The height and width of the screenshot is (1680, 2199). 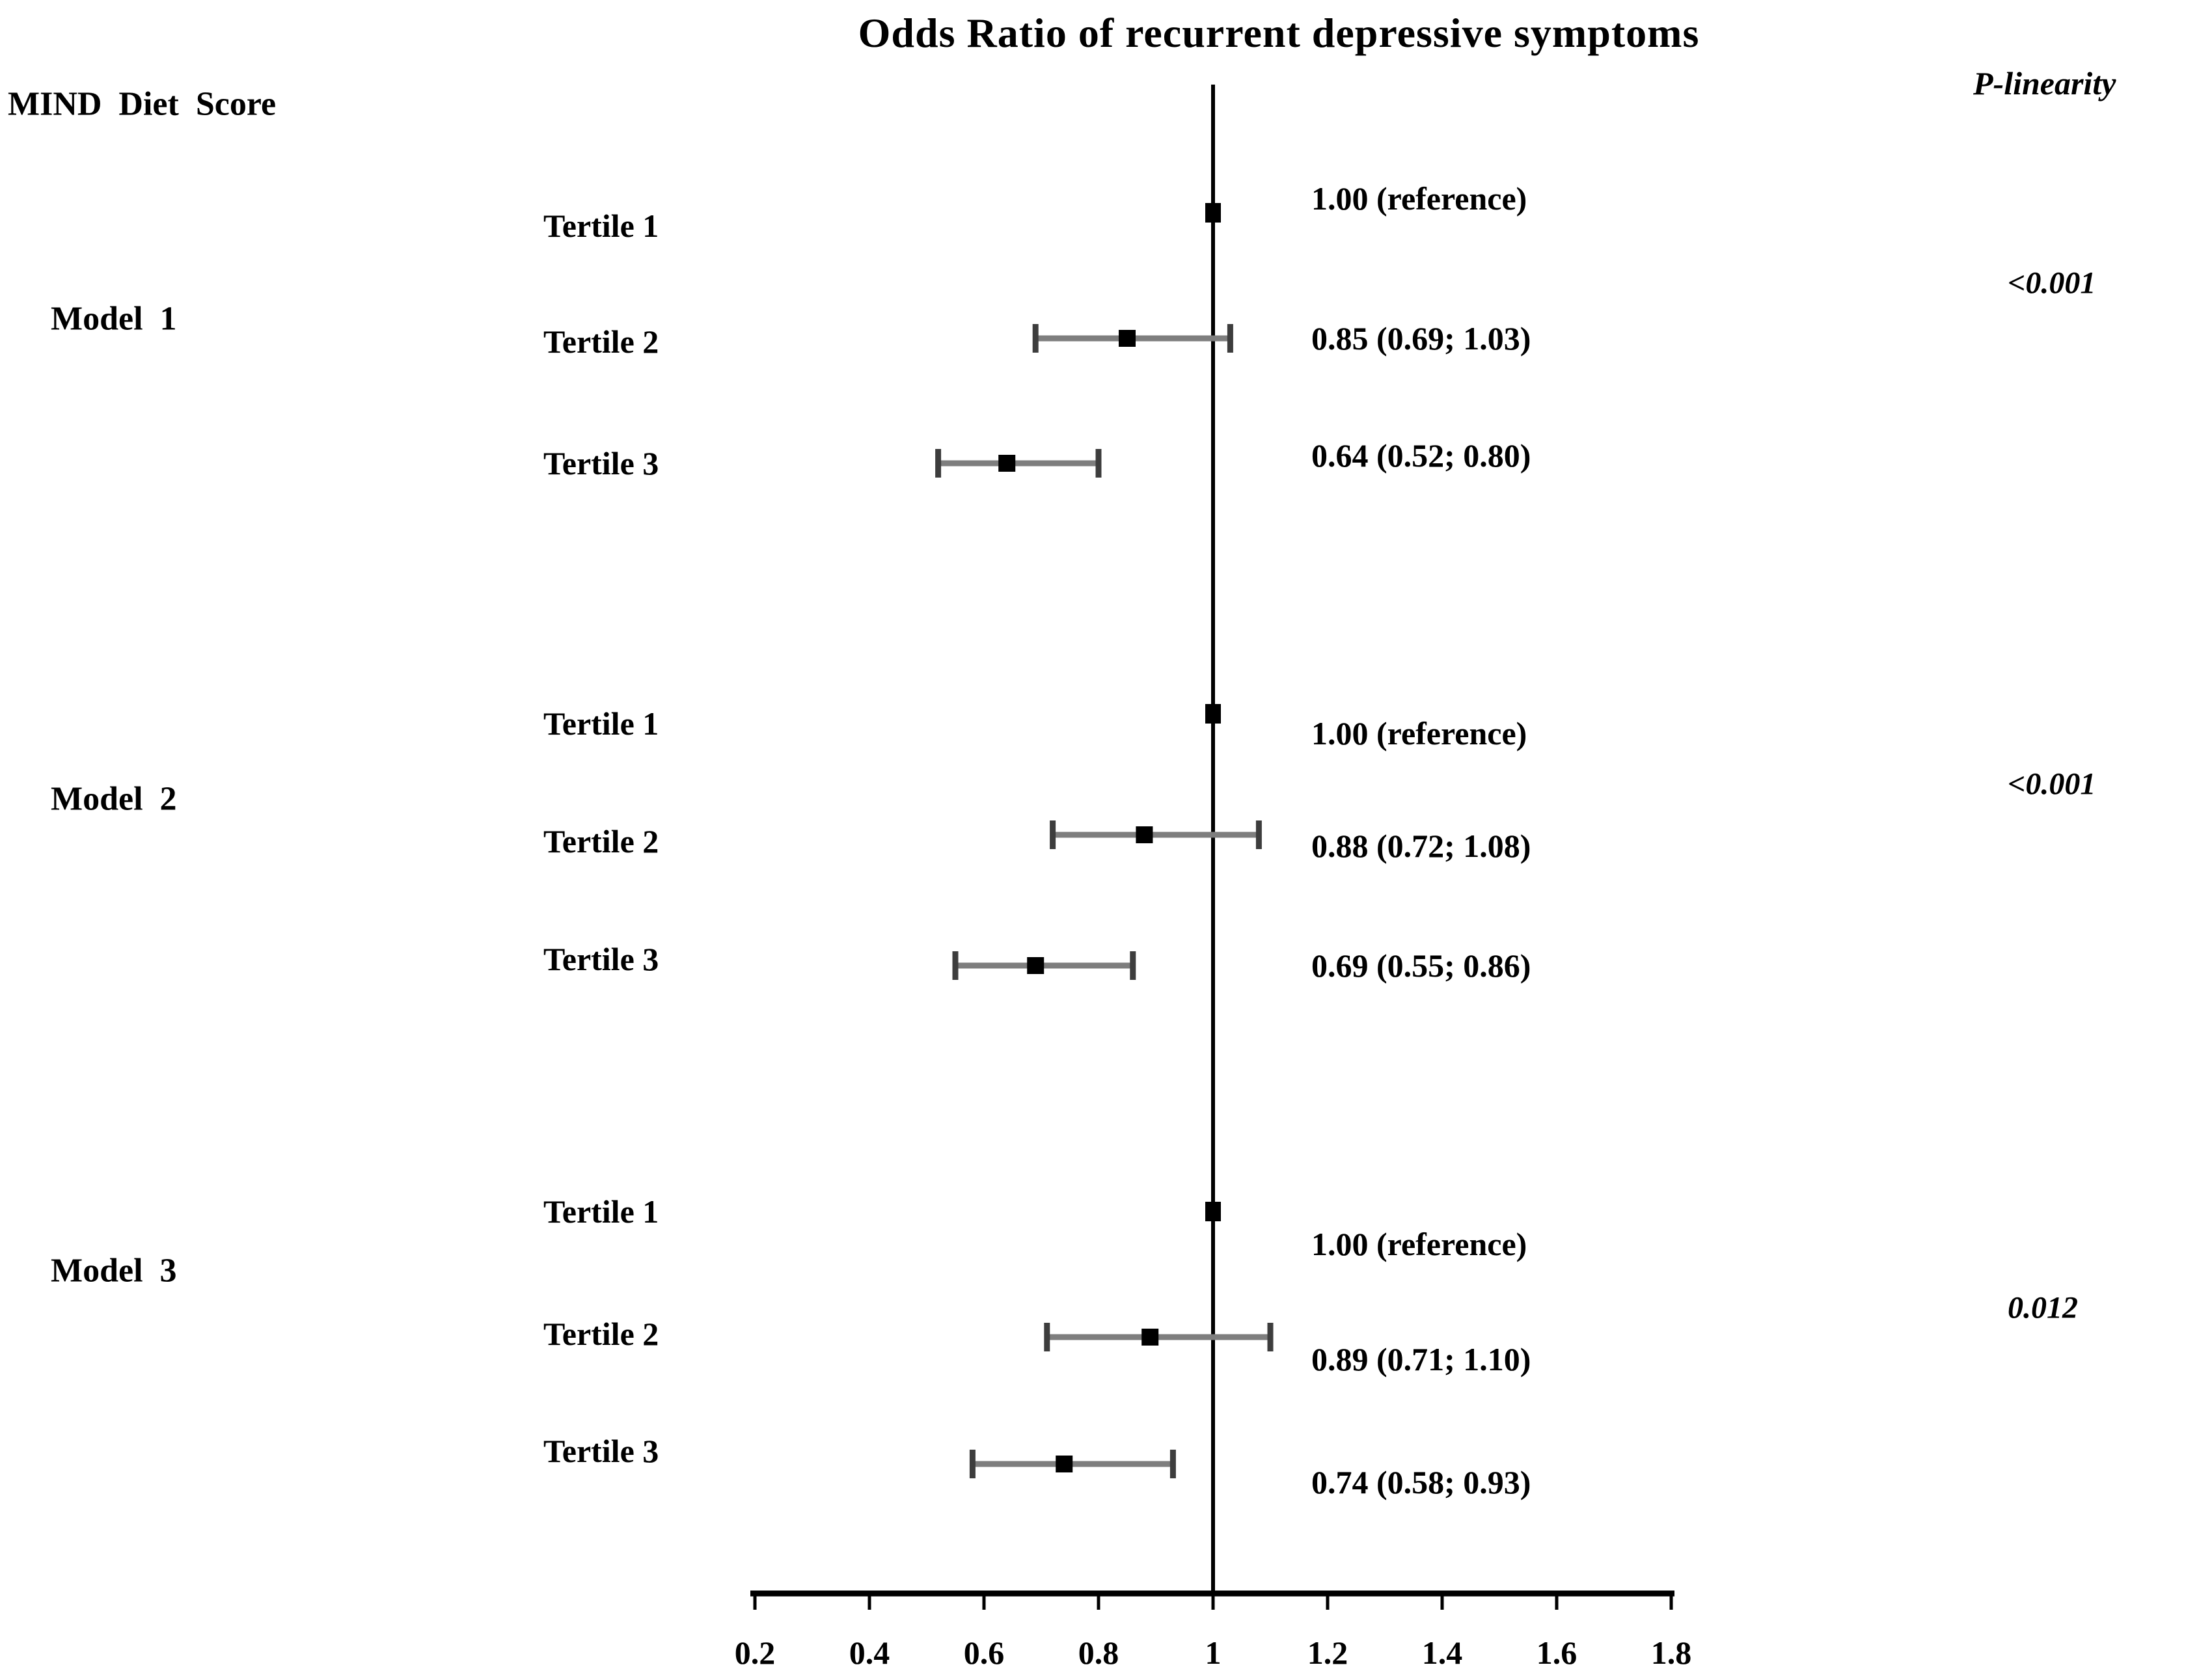 What do you see at coordinates (984, 1653) in the screenshot?
I see `x-tick-label: 0.6` at bounding box center [984, 1653].